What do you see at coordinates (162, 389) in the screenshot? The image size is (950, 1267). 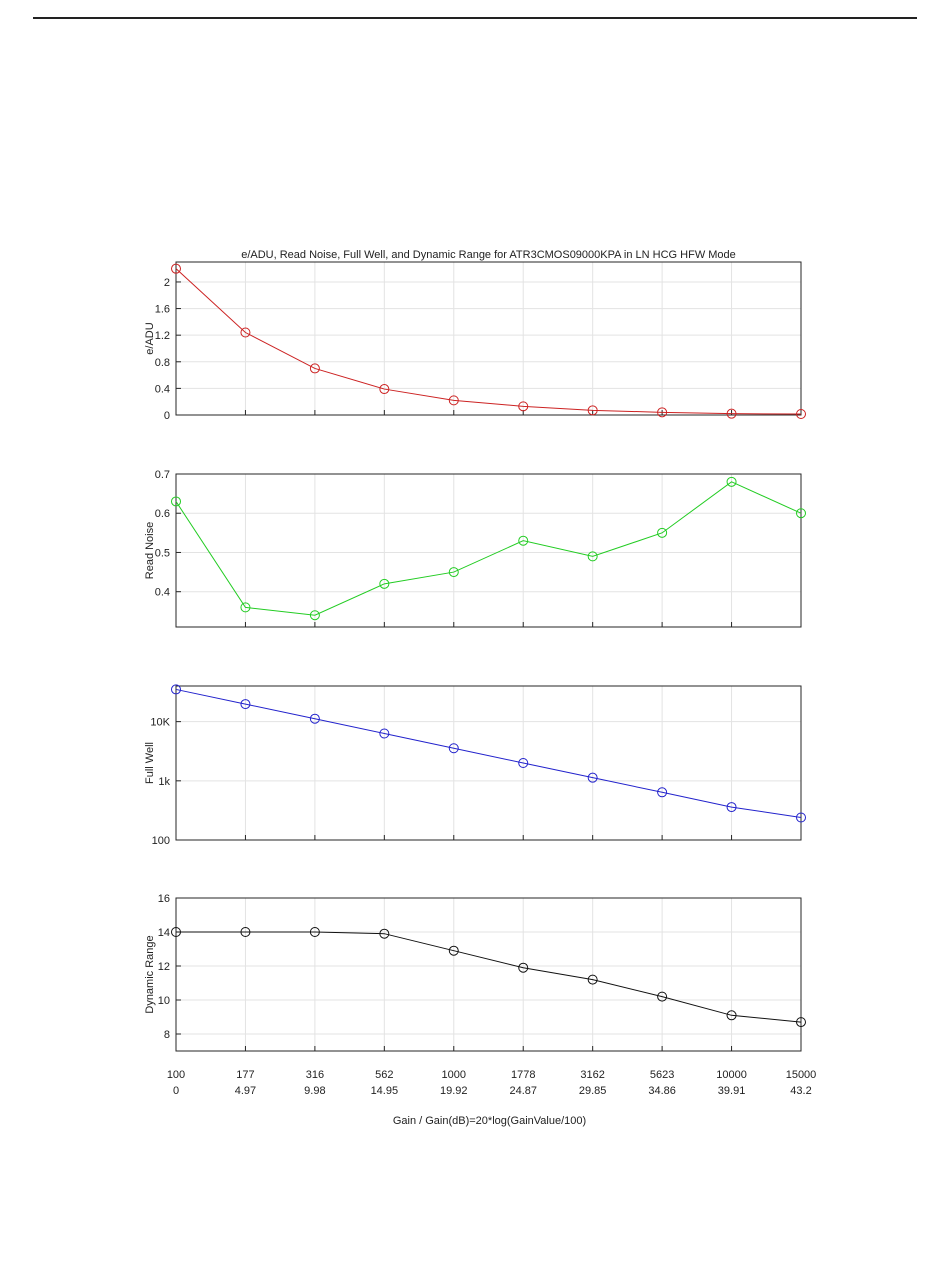 I see `e-adu-ytick-label: 0.4` at bounding box center [162, 389].